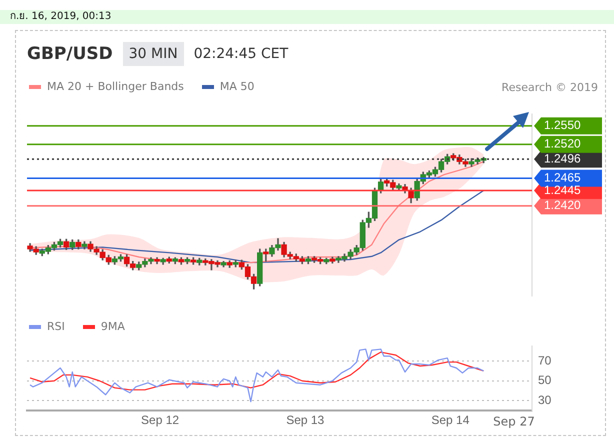 The image size is (614, 441). Describe the element at coordinates (514, 421) in the screenshot. I see `text: Sep 27` at that location.